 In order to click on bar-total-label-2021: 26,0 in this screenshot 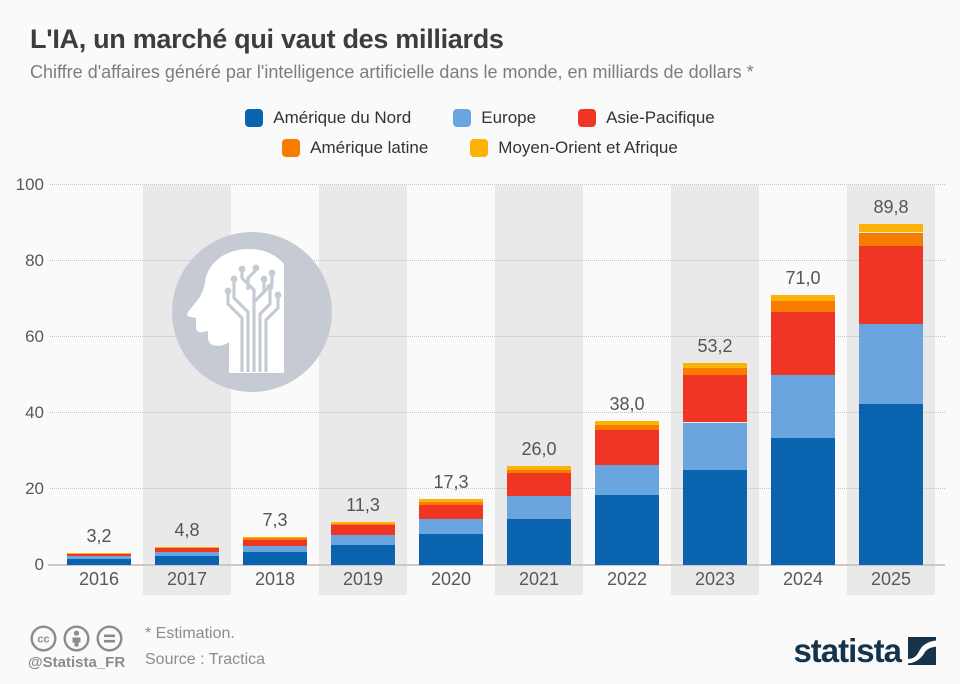, I will do `click(539, 449)`.